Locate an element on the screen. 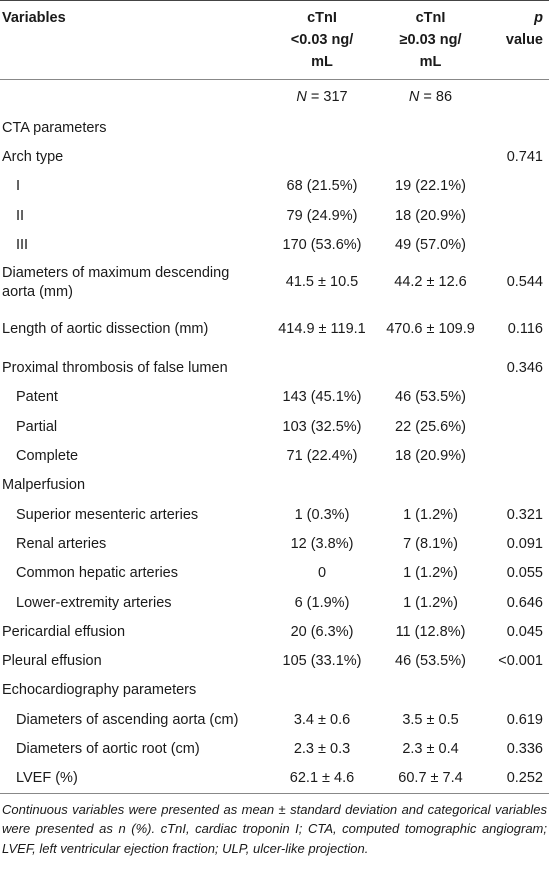 This screenshot has height=895, width=549. row-label: Diameters of ascending aorta (cm) is located at coordinates (127, 719).